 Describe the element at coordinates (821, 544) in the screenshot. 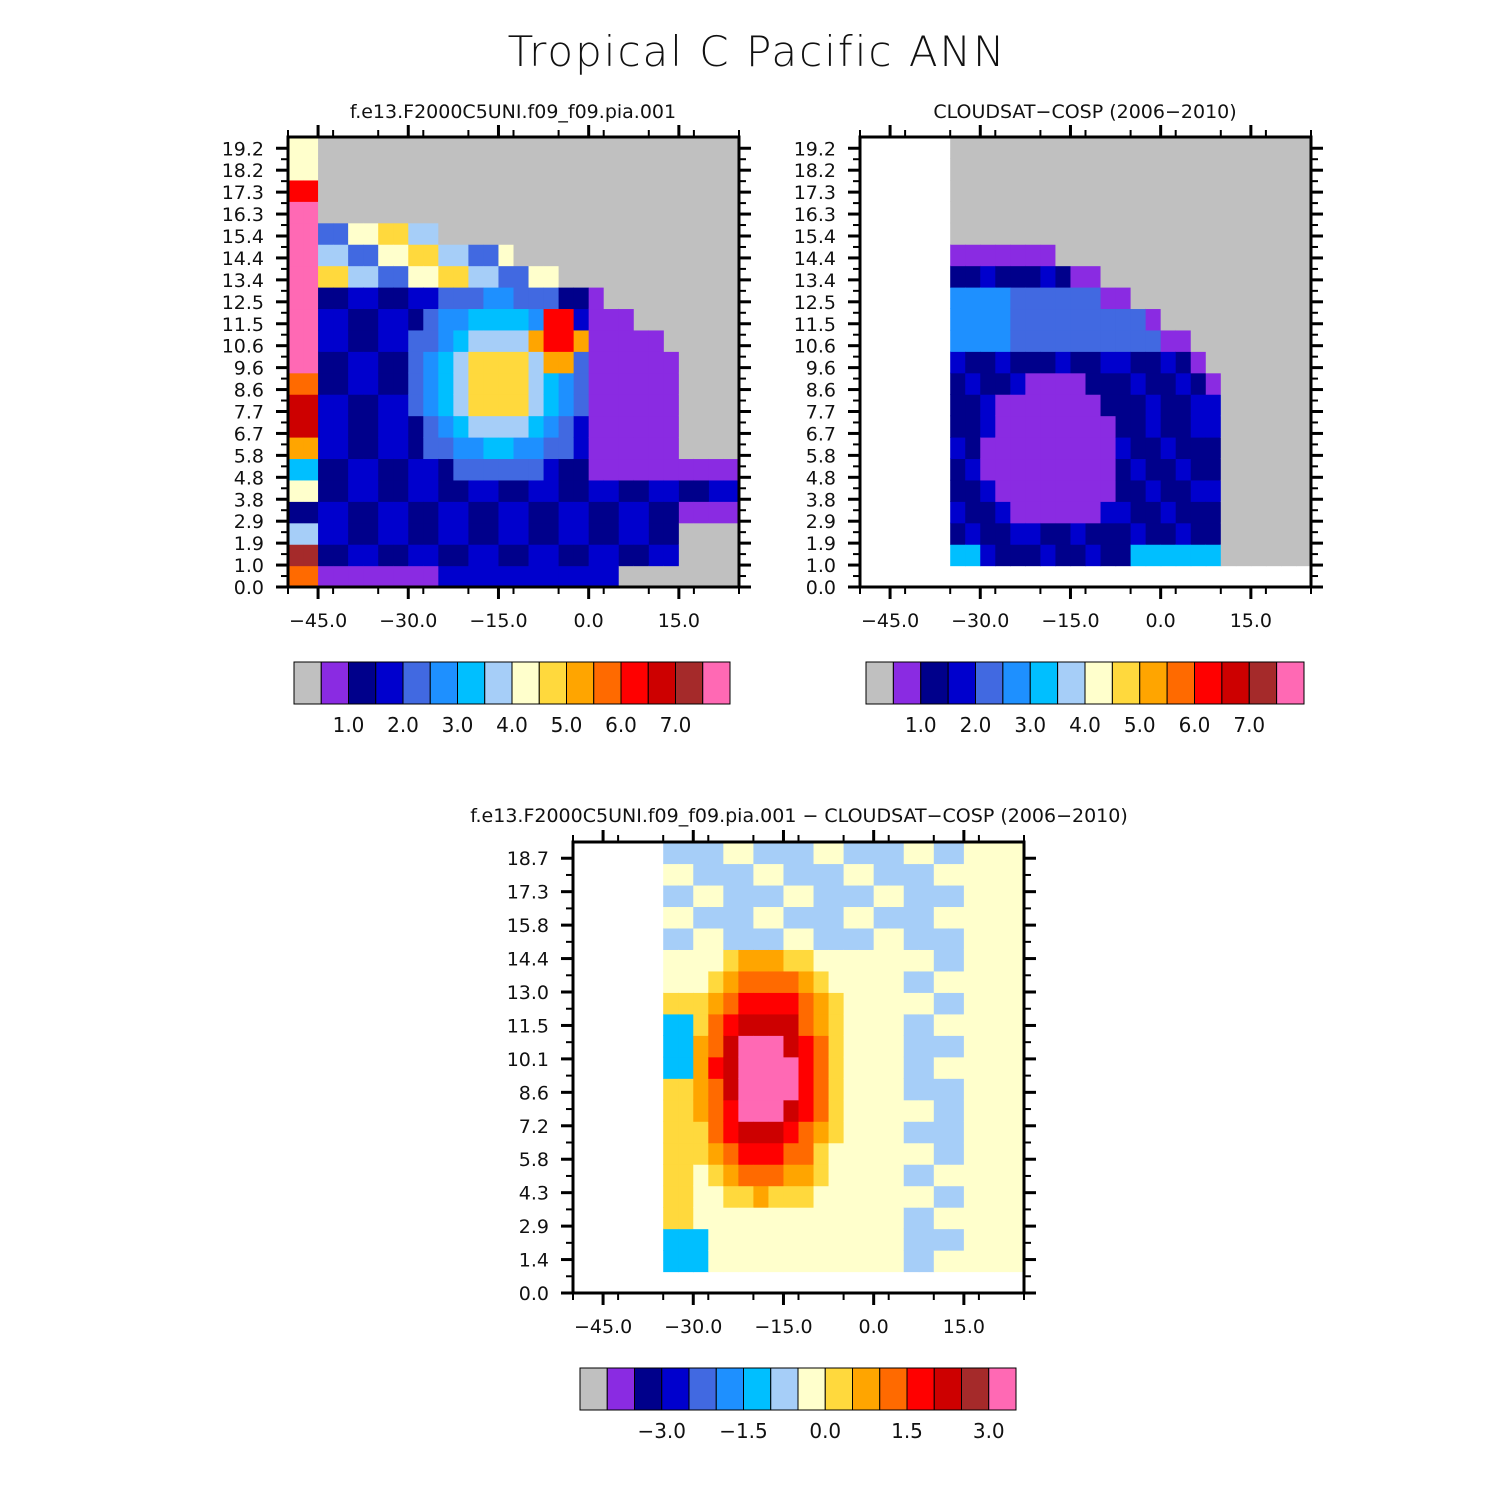

I see `y-tick-label: 1.9` at that location.